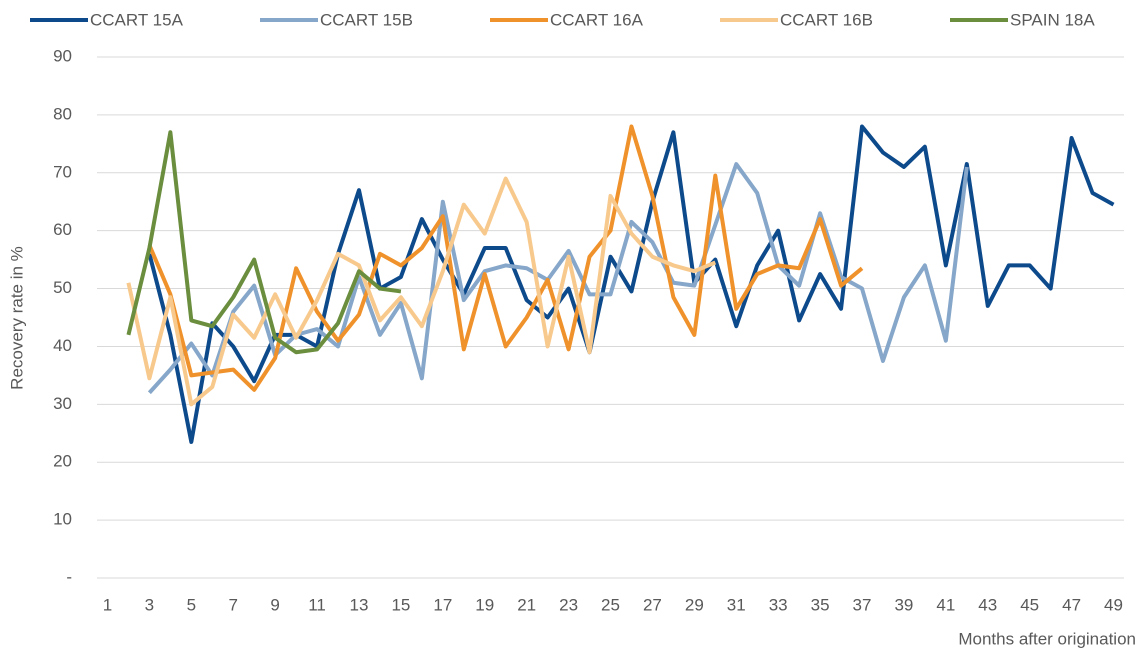 The height and width of the screenshot is (652, 1144). I want to click on y-tick-label: 40, so click(62, 345).